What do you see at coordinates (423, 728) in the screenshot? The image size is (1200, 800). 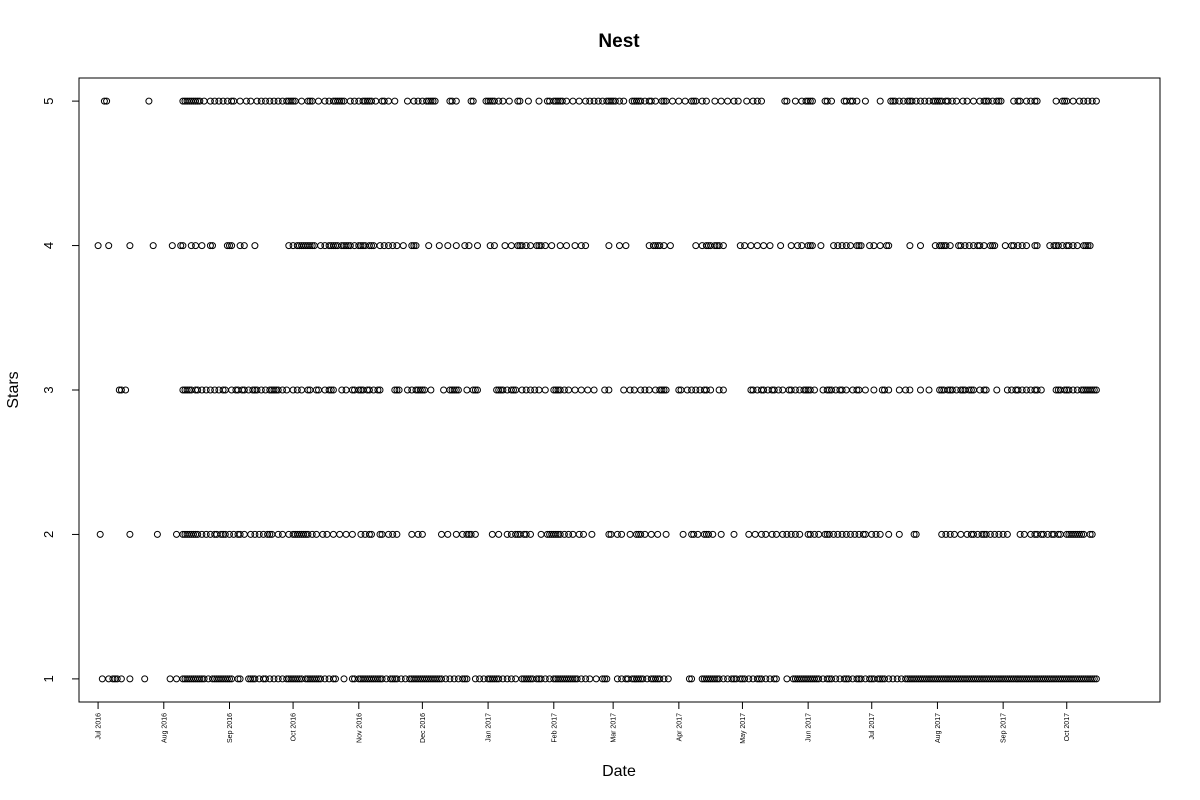 I see `x-tick-label: Dec 2016` at bounding box center [423, 728].